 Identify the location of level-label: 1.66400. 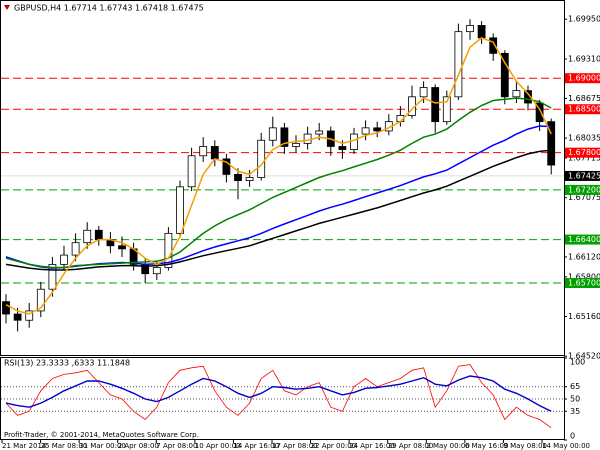
(584, 239).